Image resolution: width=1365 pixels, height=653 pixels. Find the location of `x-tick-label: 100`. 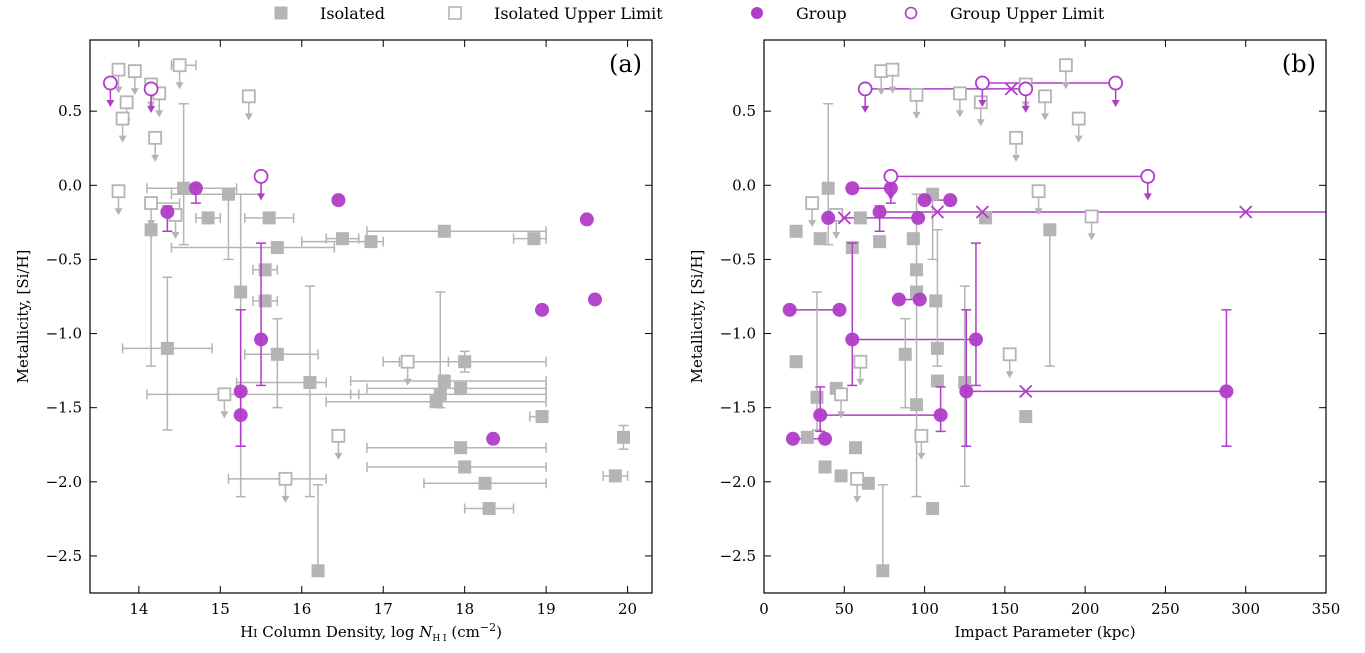

x-tick-label: 100 is located at coordinates (924, 609).